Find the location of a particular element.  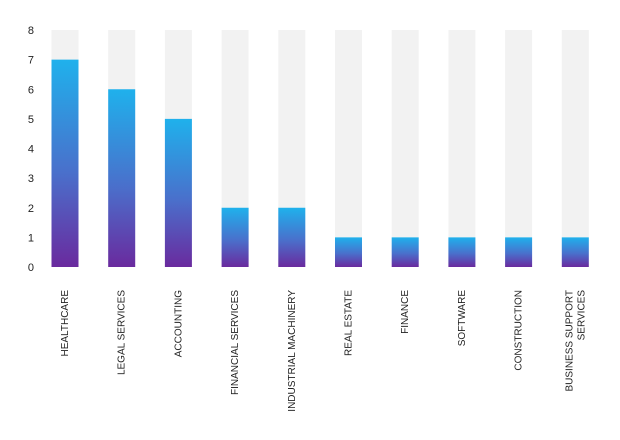

bar-software is located at coordinates (462, 252).